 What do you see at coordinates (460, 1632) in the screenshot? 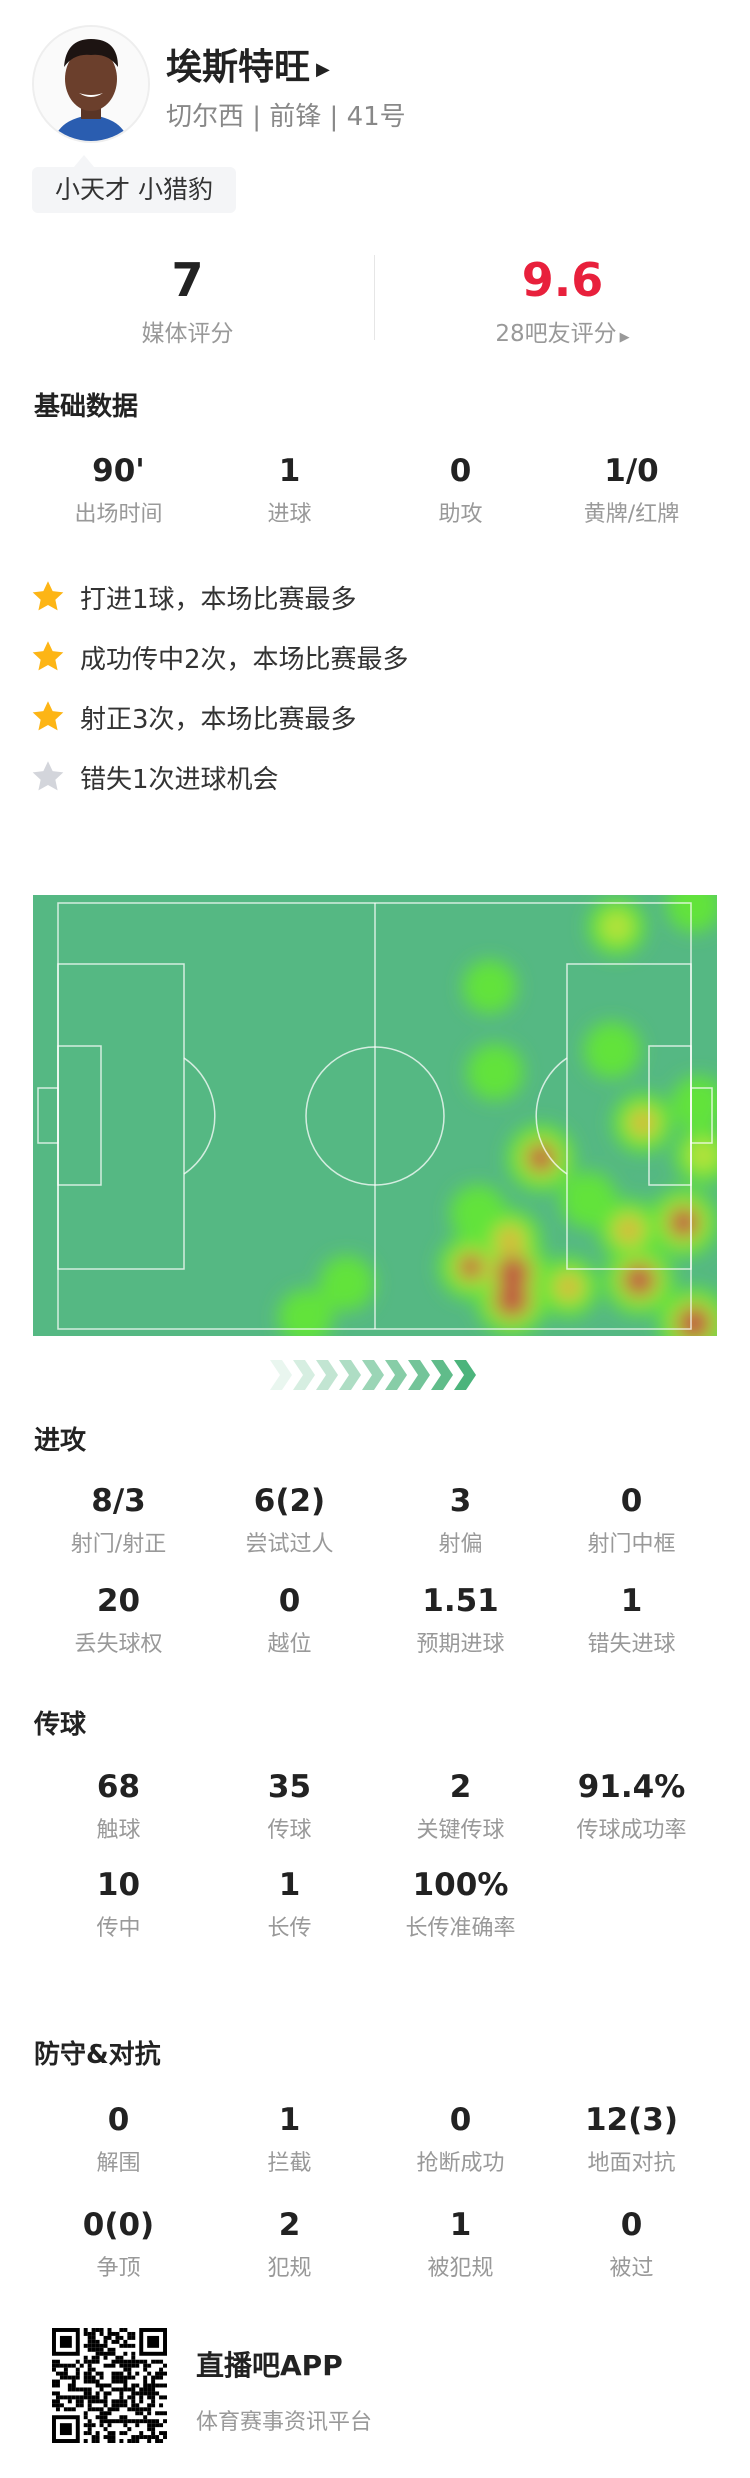
I see `stat-cell: 1.51 预期进球` at bounding box center [460, 1632].